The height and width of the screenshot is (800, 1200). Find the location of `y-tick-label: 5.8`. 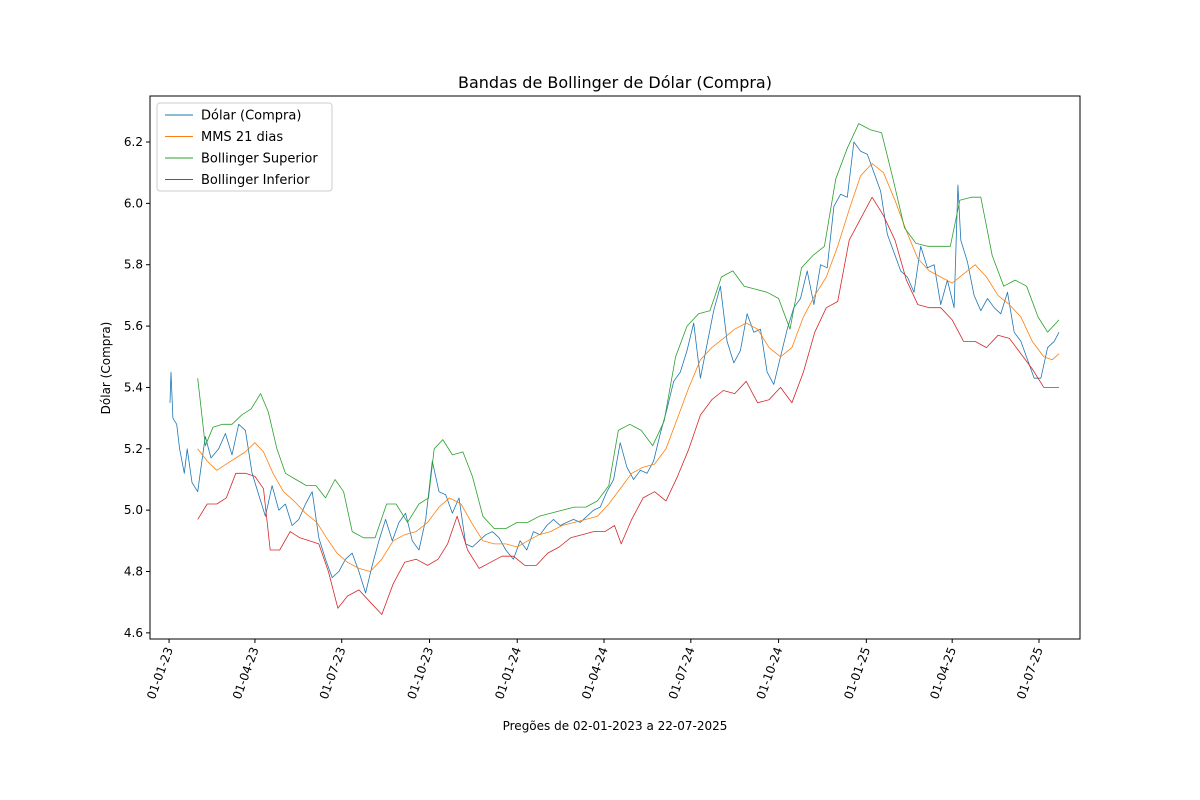

y-tick-label: 5.8 is located at coordinates (133, 265).